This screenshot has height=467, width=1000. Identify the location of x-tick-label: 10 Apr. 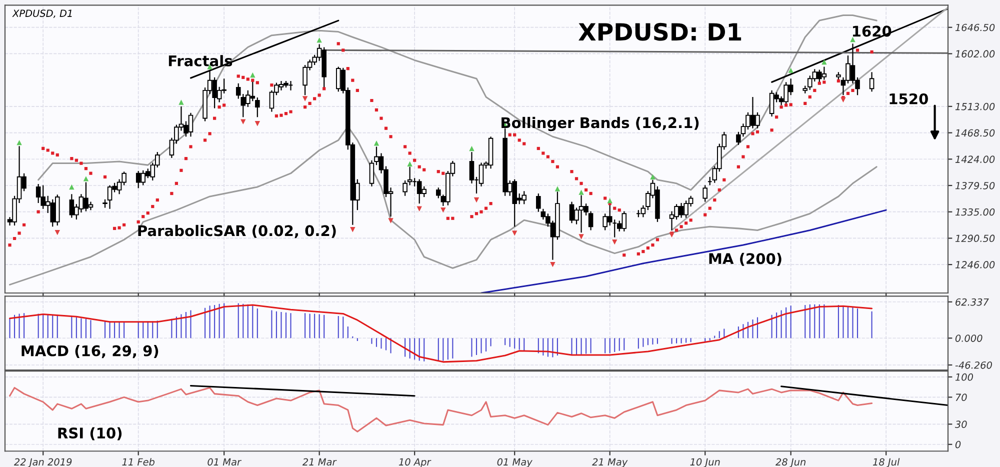
(415, 462).